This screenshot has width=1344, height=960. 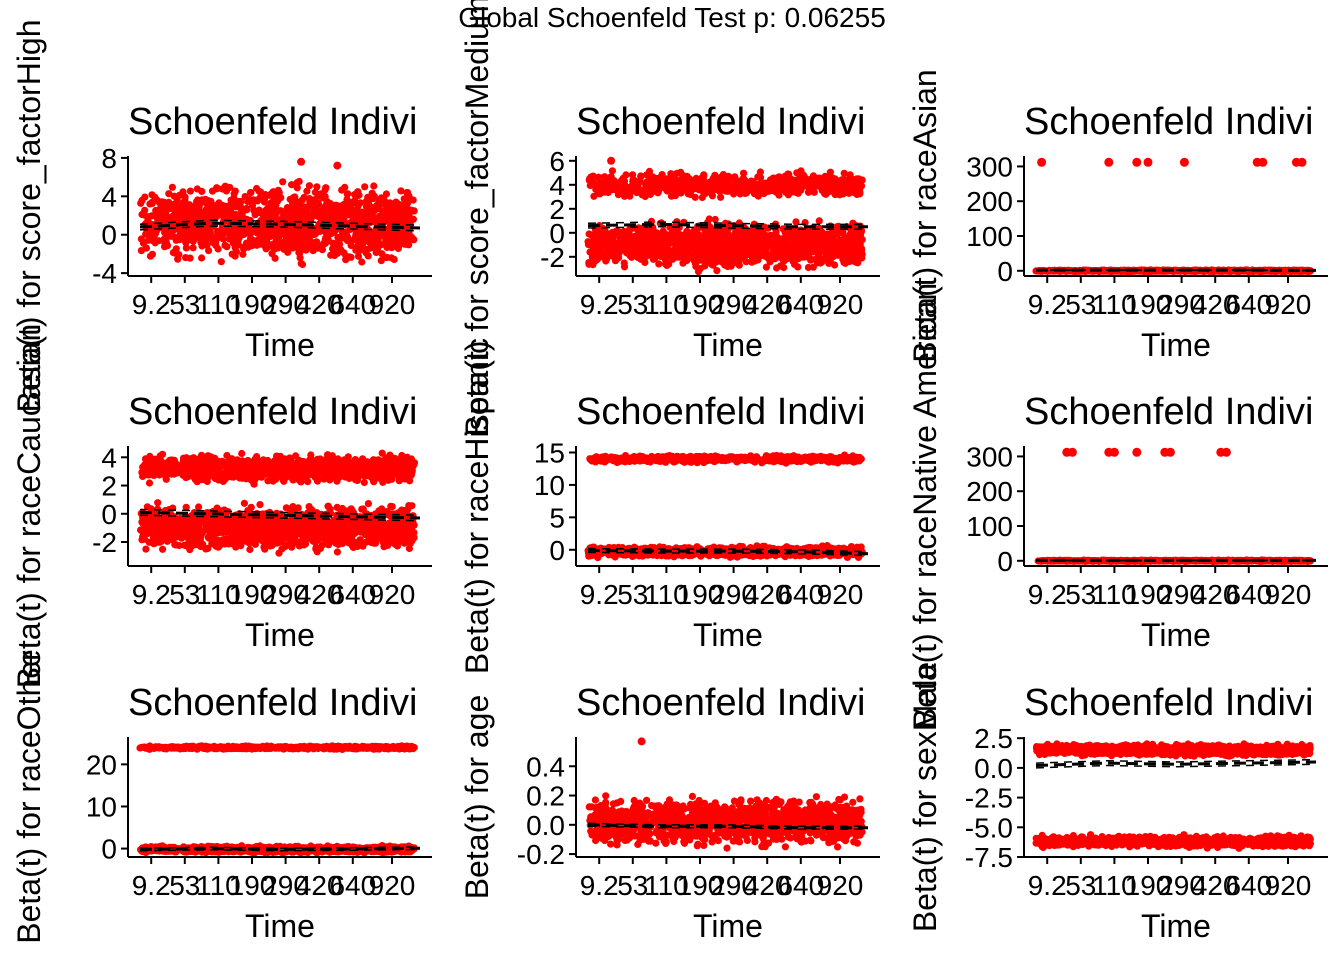 What do you see at coordinates (1005, 271) in the screenshot?
I see `y-tick-label: 0` at bounding box center [1005, 271].